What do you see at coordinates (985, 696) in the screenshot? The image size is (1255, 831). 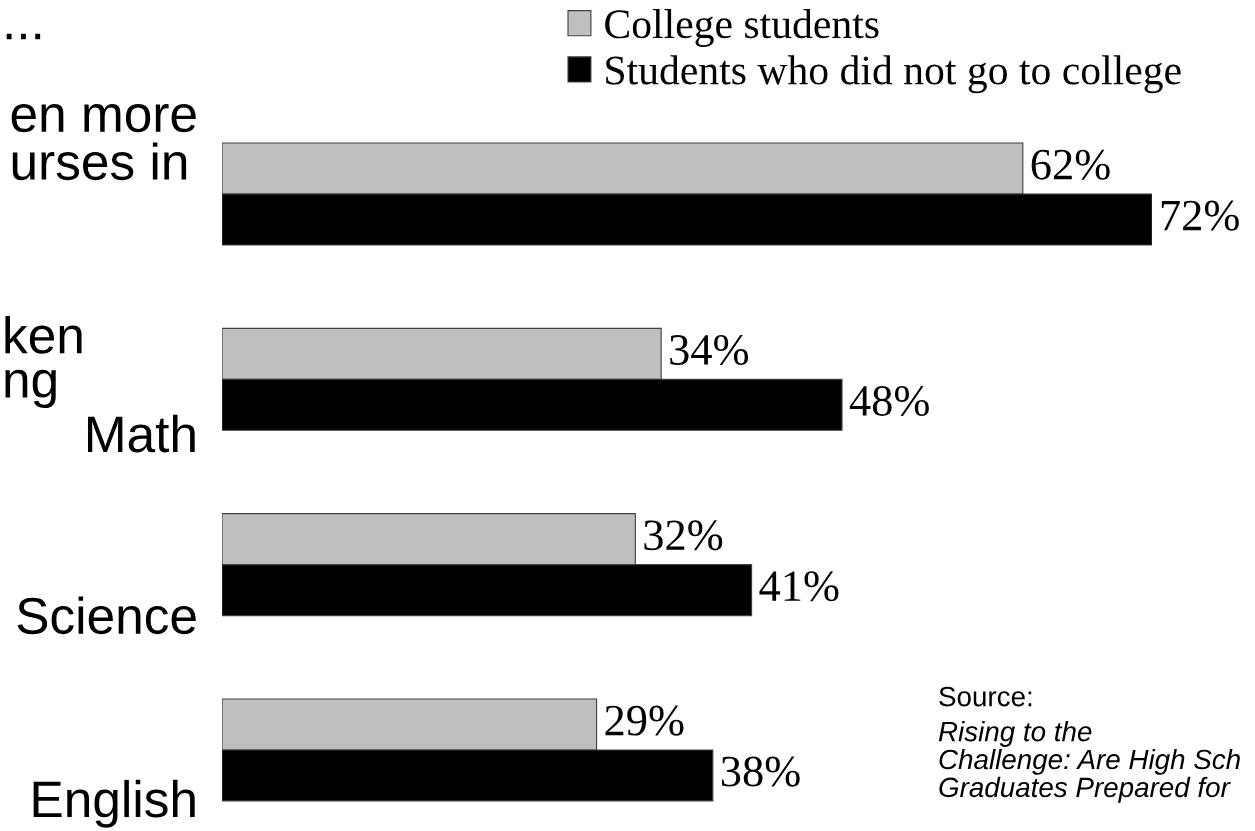 I see `annotation: Source:` at bounding box center [985, 696].